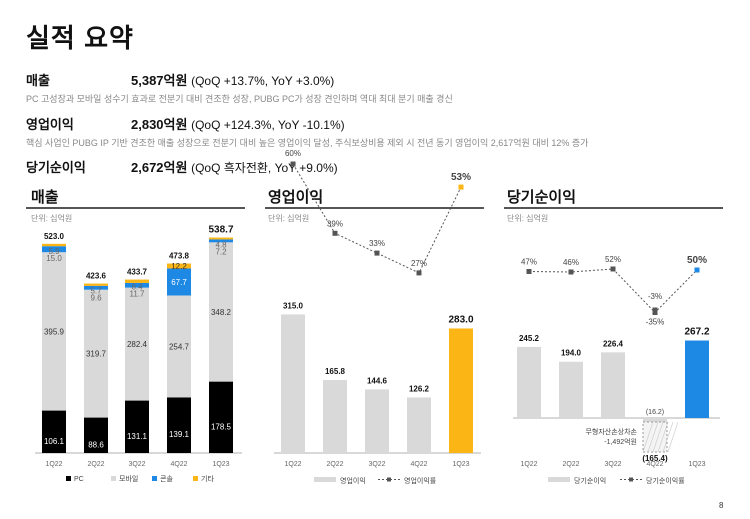 The height and width of the screenshot is (519, 750). I want to click on revenue-label-console-4Q22: 67.7, so click(179, 282).